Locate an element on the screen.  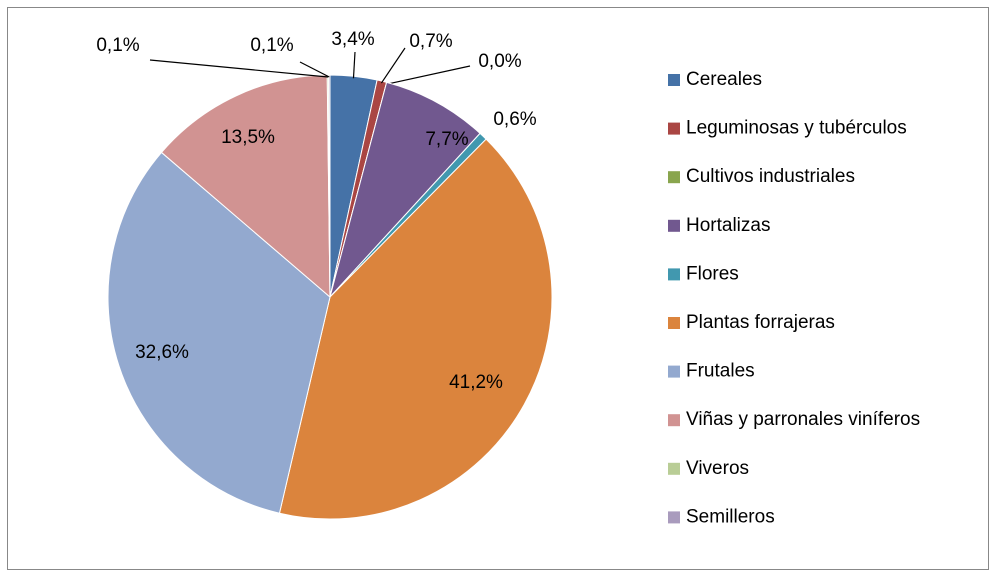
legend-label: Viveros is located at coordinates (717, 468).